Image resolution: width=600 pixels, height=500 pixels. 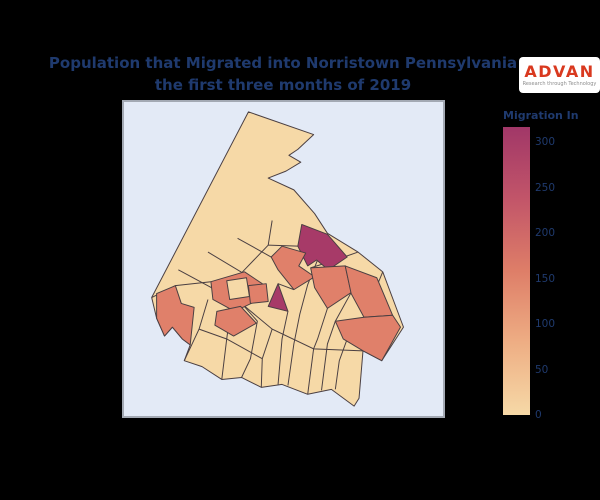 I want to click on colorbar-title: Migration In, so click(x=541, y=115).